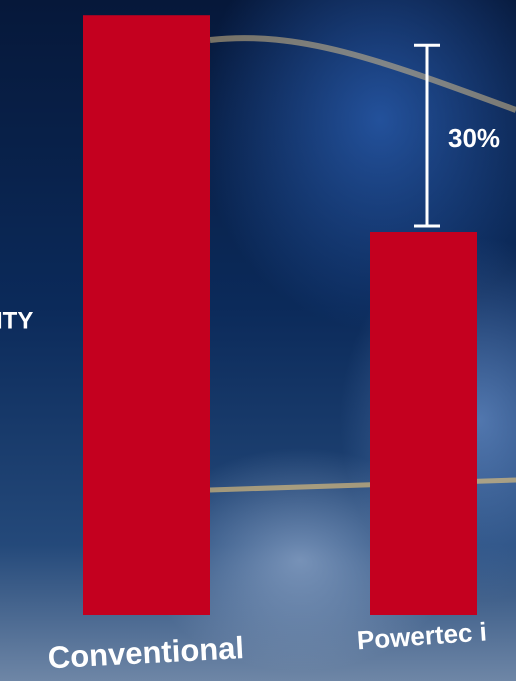 This screenshot has width=516, height=681. I want to click on light-streak, so click(362, 74).